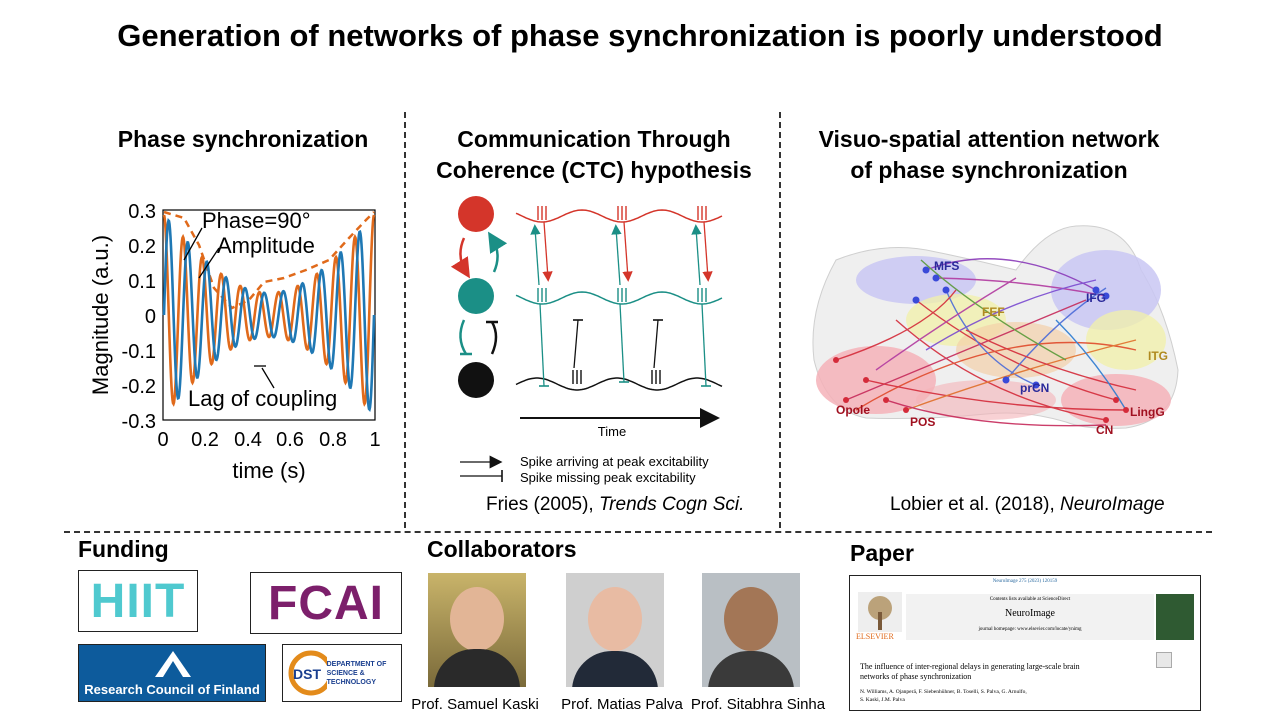 The width and height of the screenshot is (1280, 720). Describe the element at coordinates (150, 317) in the screenshot. I see `y-tick: 0` at that location.